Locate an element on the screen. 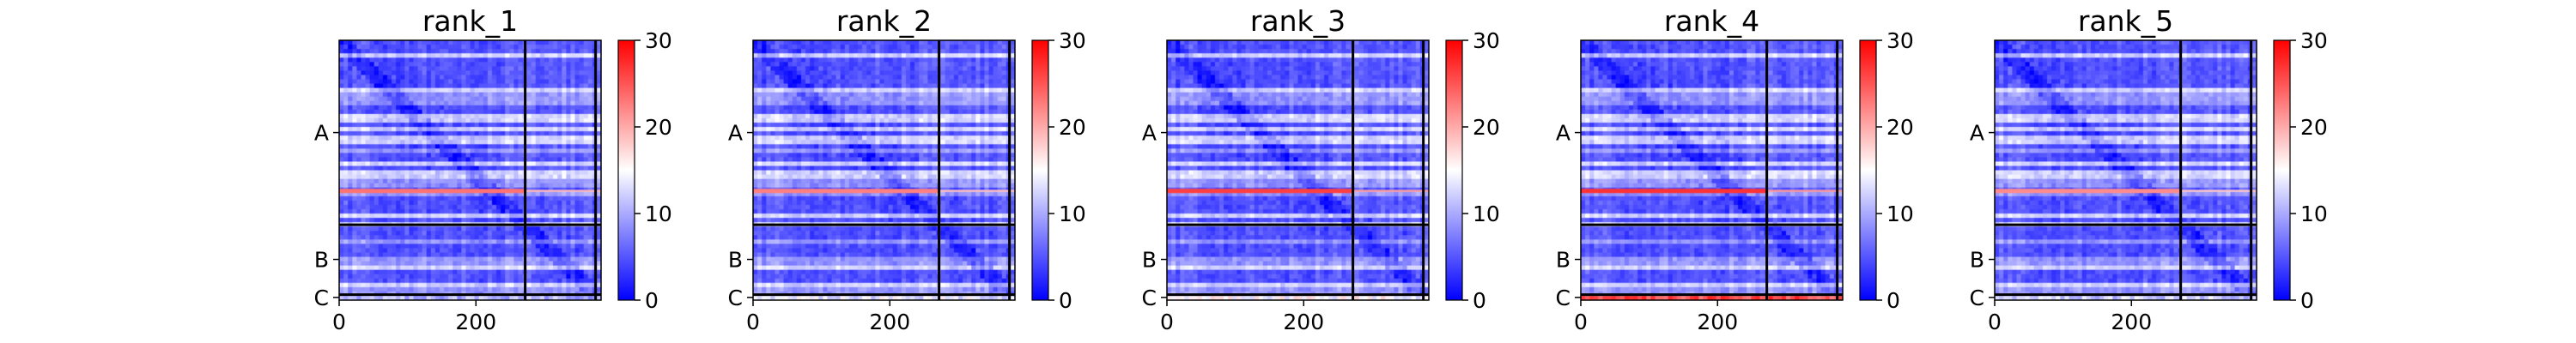 This screenshot has height=343, width=2576. panel-title: rank_1 is located at coordinates (470, 21).